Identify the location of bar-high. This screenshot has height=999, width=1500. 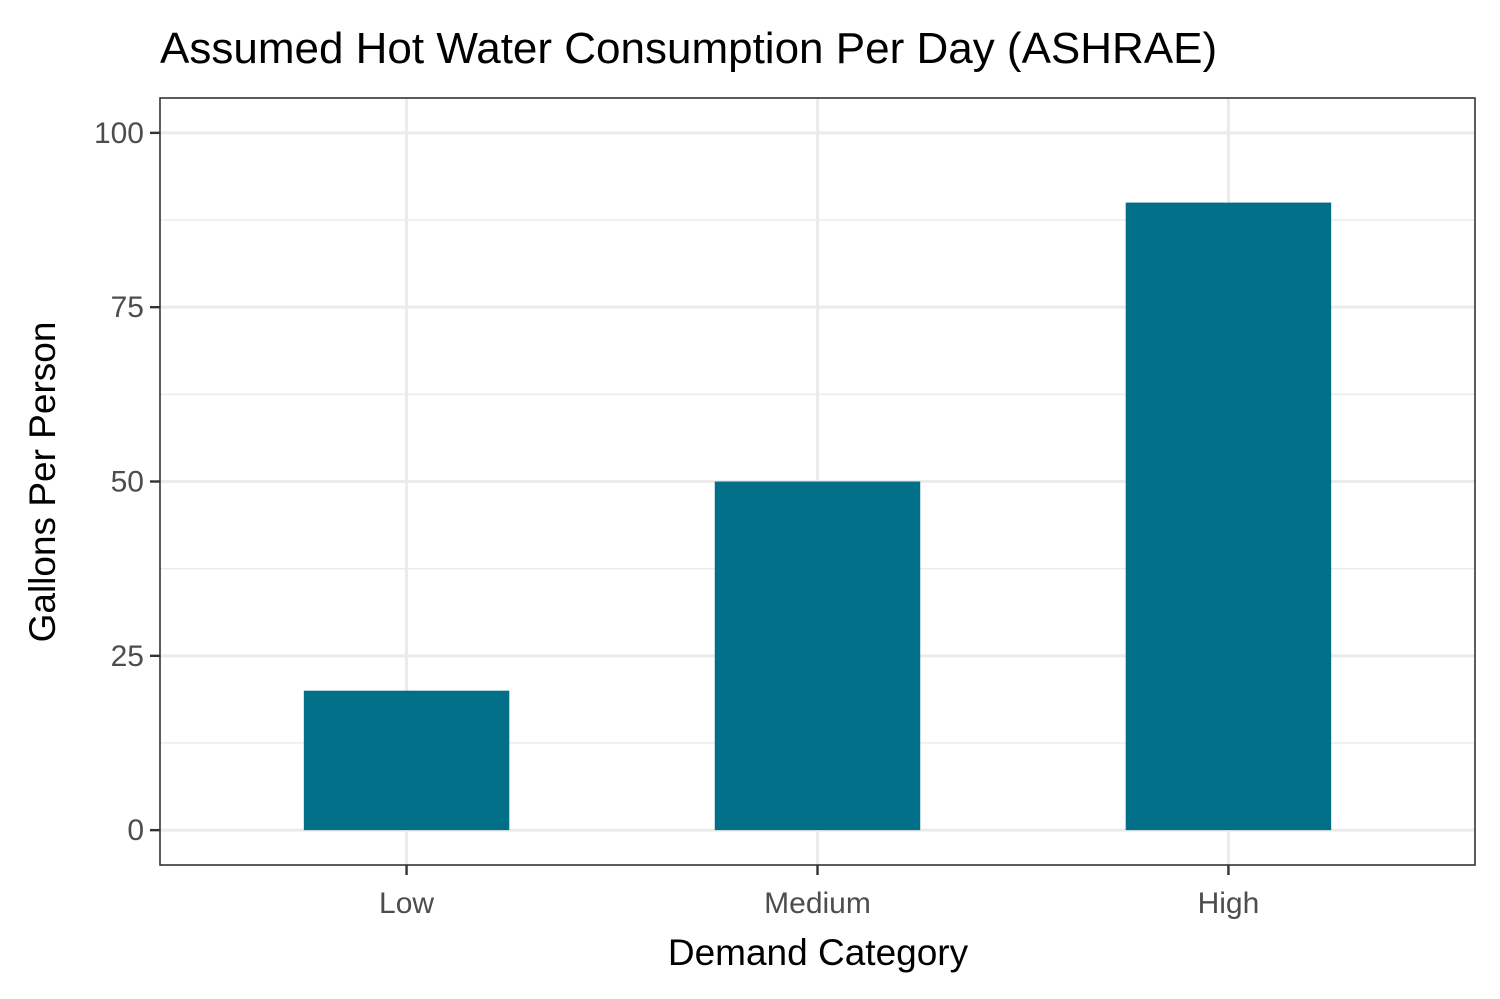
(1228, 516).